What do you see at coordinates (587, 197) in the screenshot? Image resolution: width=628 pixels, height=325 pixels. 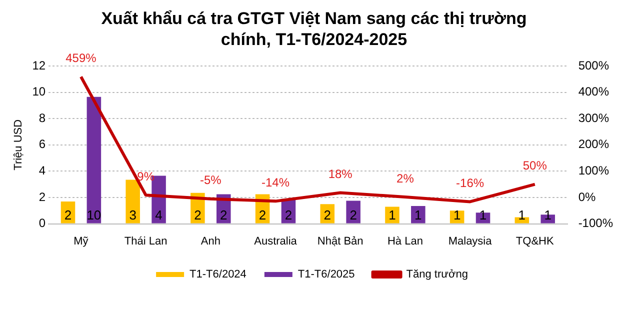 I see `y2-tick-label: 0%` at bounding box center [587, 197].